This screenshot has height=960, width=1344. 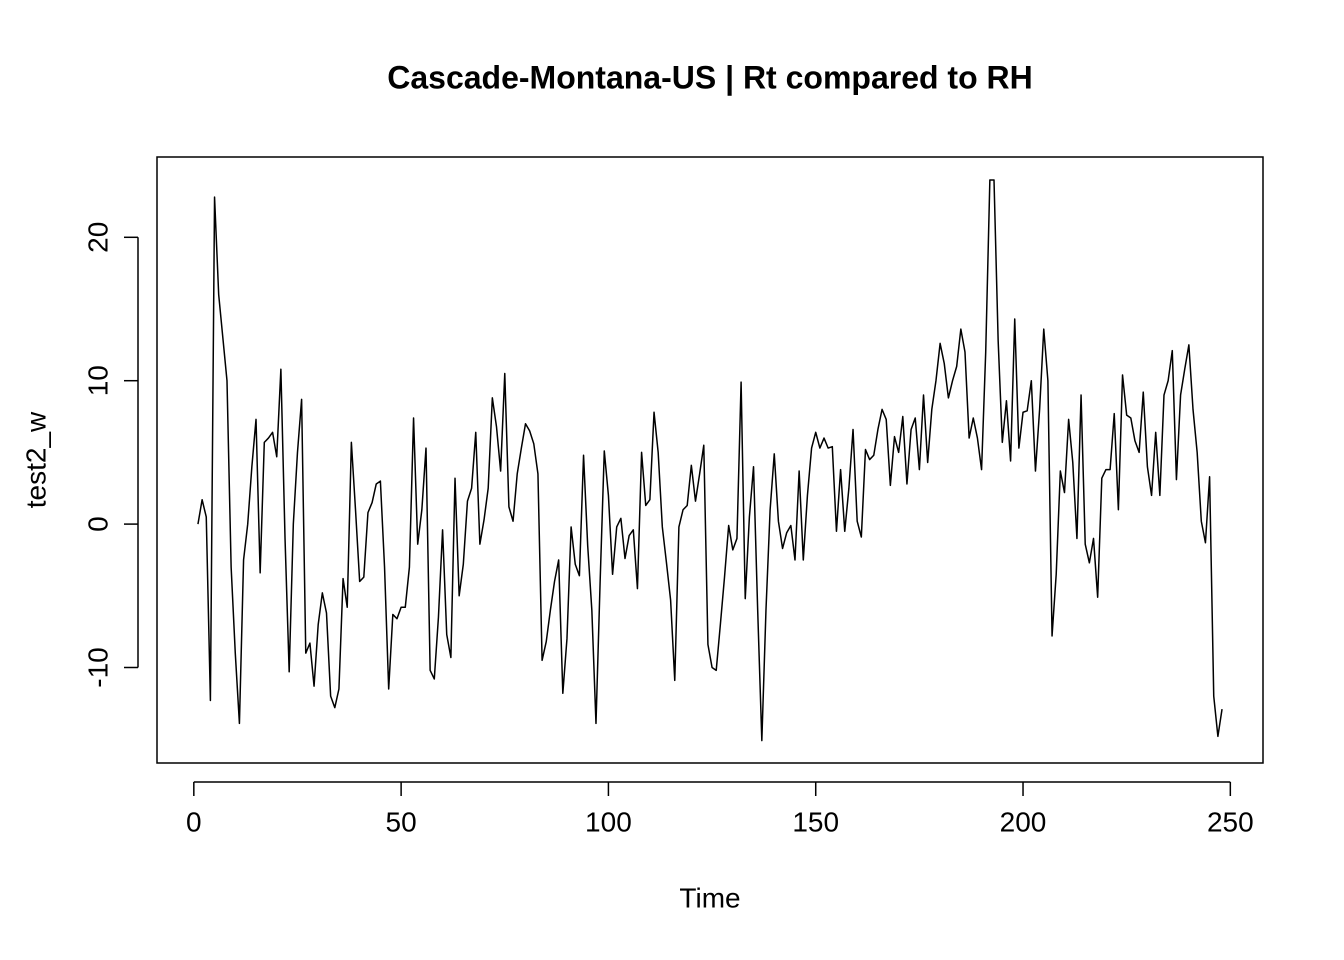 What do you see at coordinates (608, 821) in the screenshot?
I see `x-tick-label: 100` at bounding box center [608, 821].